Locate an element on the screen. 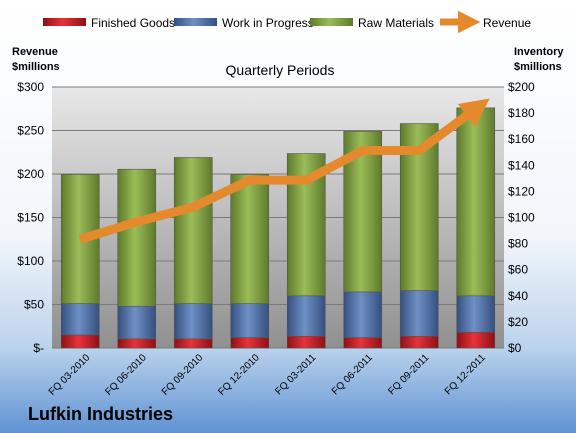 Image resolution: width=576 pixels, height=433 pixels. category-label: FQ 12-2010 is located at coordinates (239, 375).